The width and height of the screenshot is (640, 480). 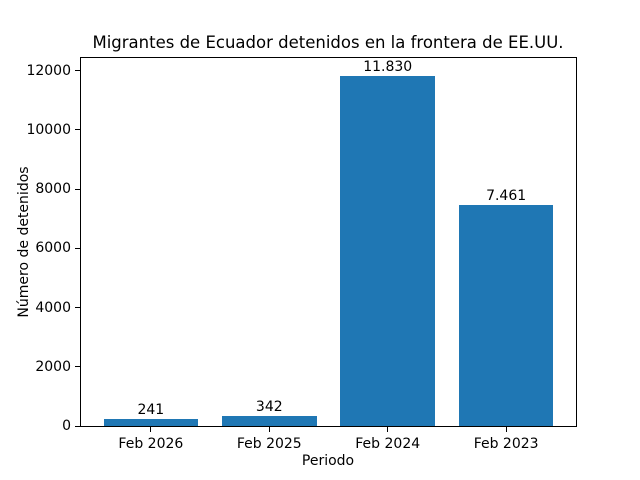 I want to click on x-tick-label-feb-2023: Feb 2023, so click(x=506, y=444).